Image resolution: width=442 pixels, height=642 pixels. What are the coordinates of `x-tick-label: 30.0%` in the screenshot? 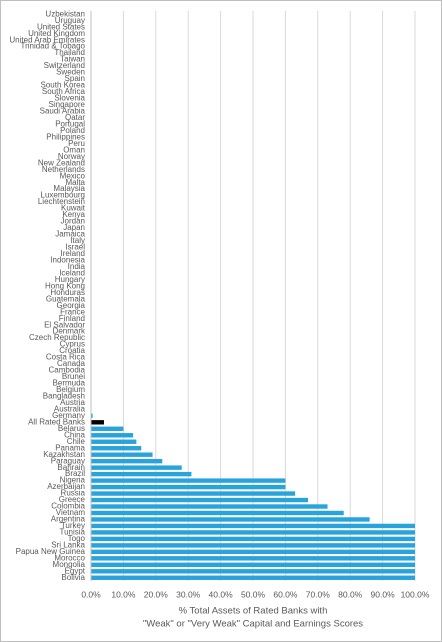 It's located at (188, 594).